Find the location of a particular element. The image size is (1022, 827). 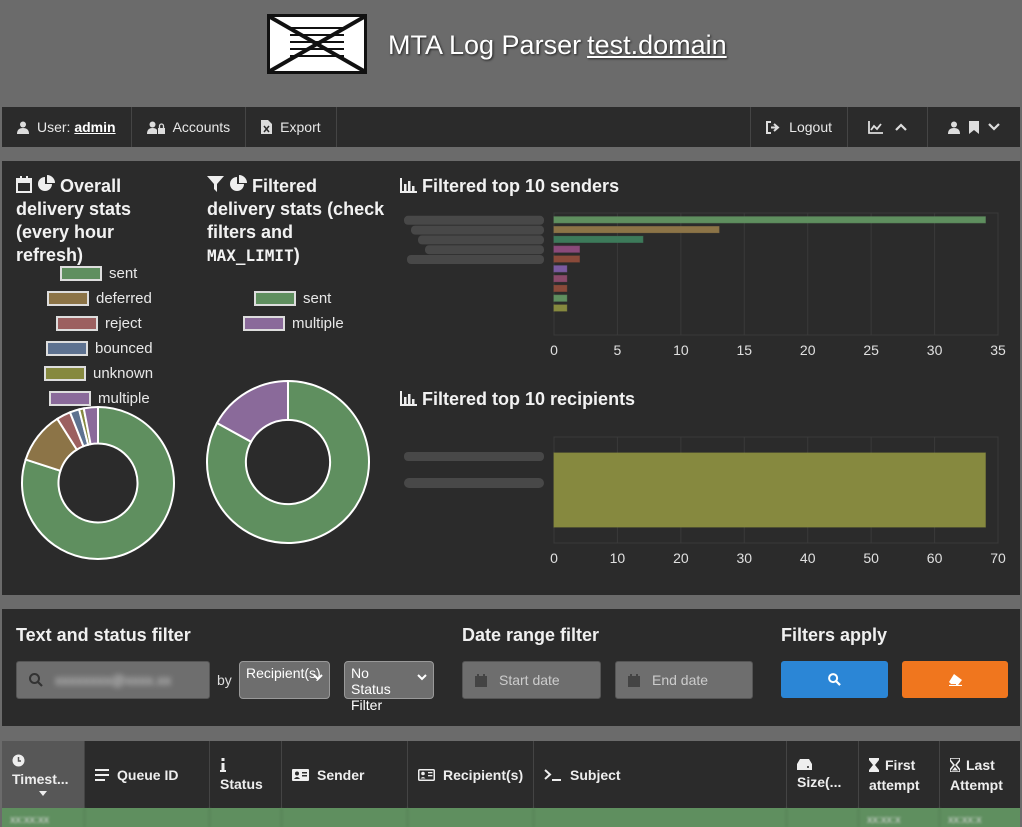

recipients-chart-title: Filtered top 10 recipients is located at coordinates (517, 399).